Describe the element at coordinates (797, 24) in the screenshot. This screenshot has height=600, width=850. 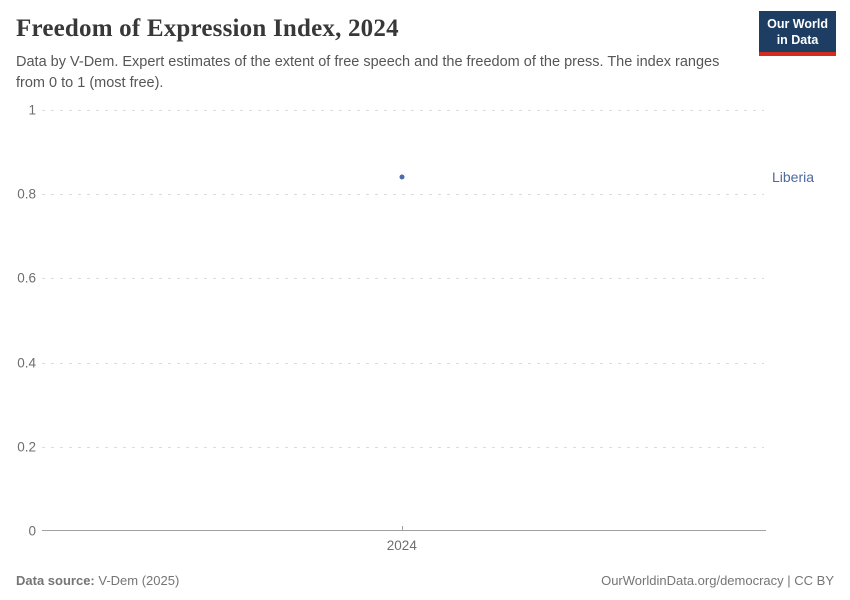
I see `owid-logo-line1: Our World` at that location.